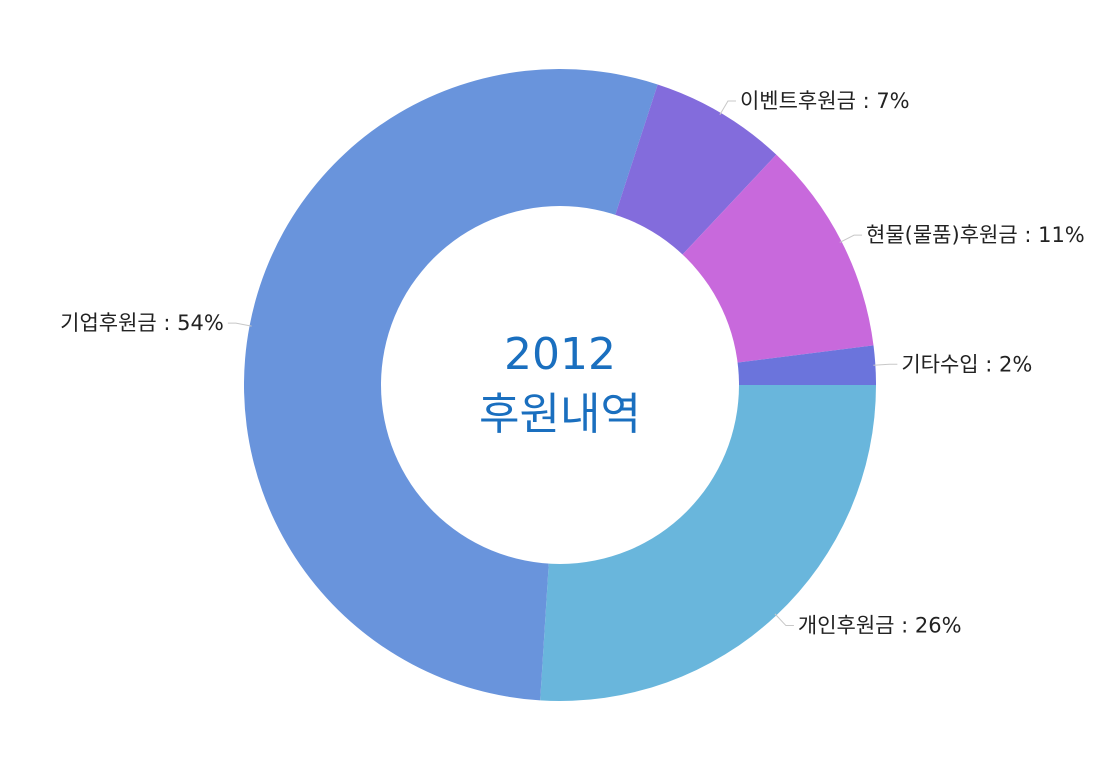 This screenshot has height=770, width=1120. Describe the element at coordinates (142, 323) in the screenshot. I see `slice-label-2: 기업후원금 : 54%` at that location.